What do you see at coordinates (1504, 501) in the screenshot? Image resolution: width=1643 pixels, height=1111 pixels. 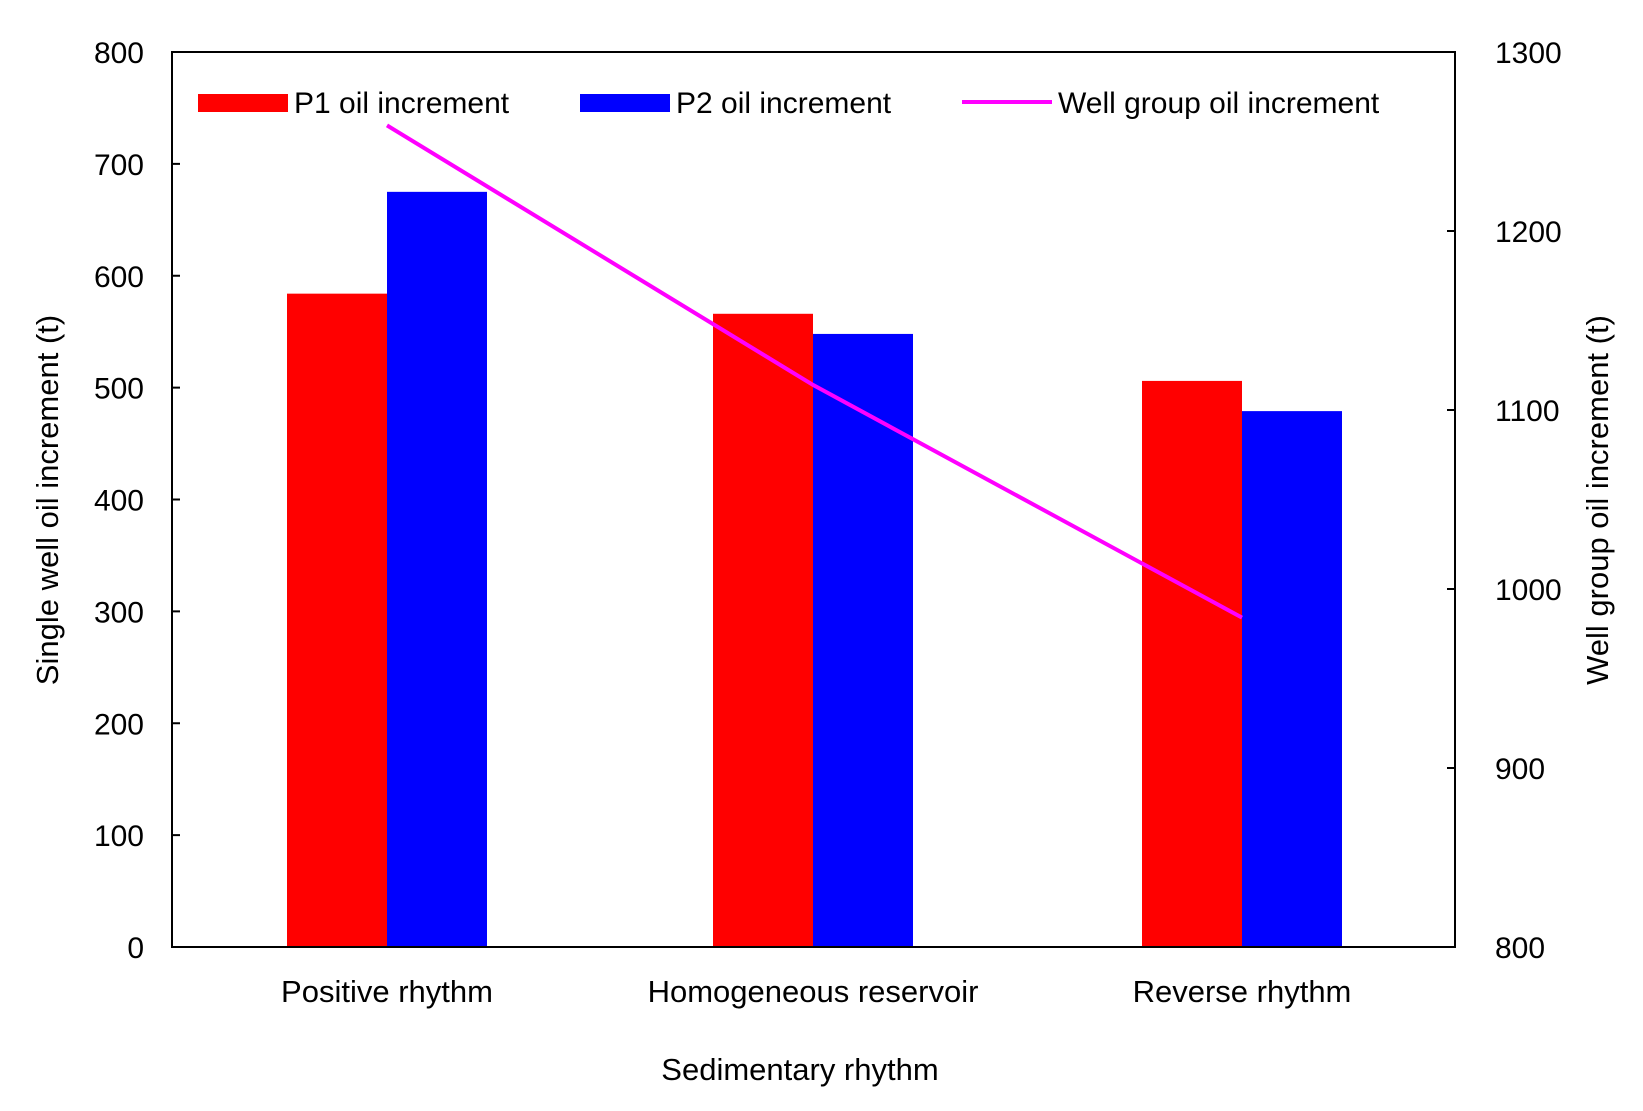 I see `right-axis-ticks: 800 900 1000 1100 1200 1300` at bounding box center [1504, 501].